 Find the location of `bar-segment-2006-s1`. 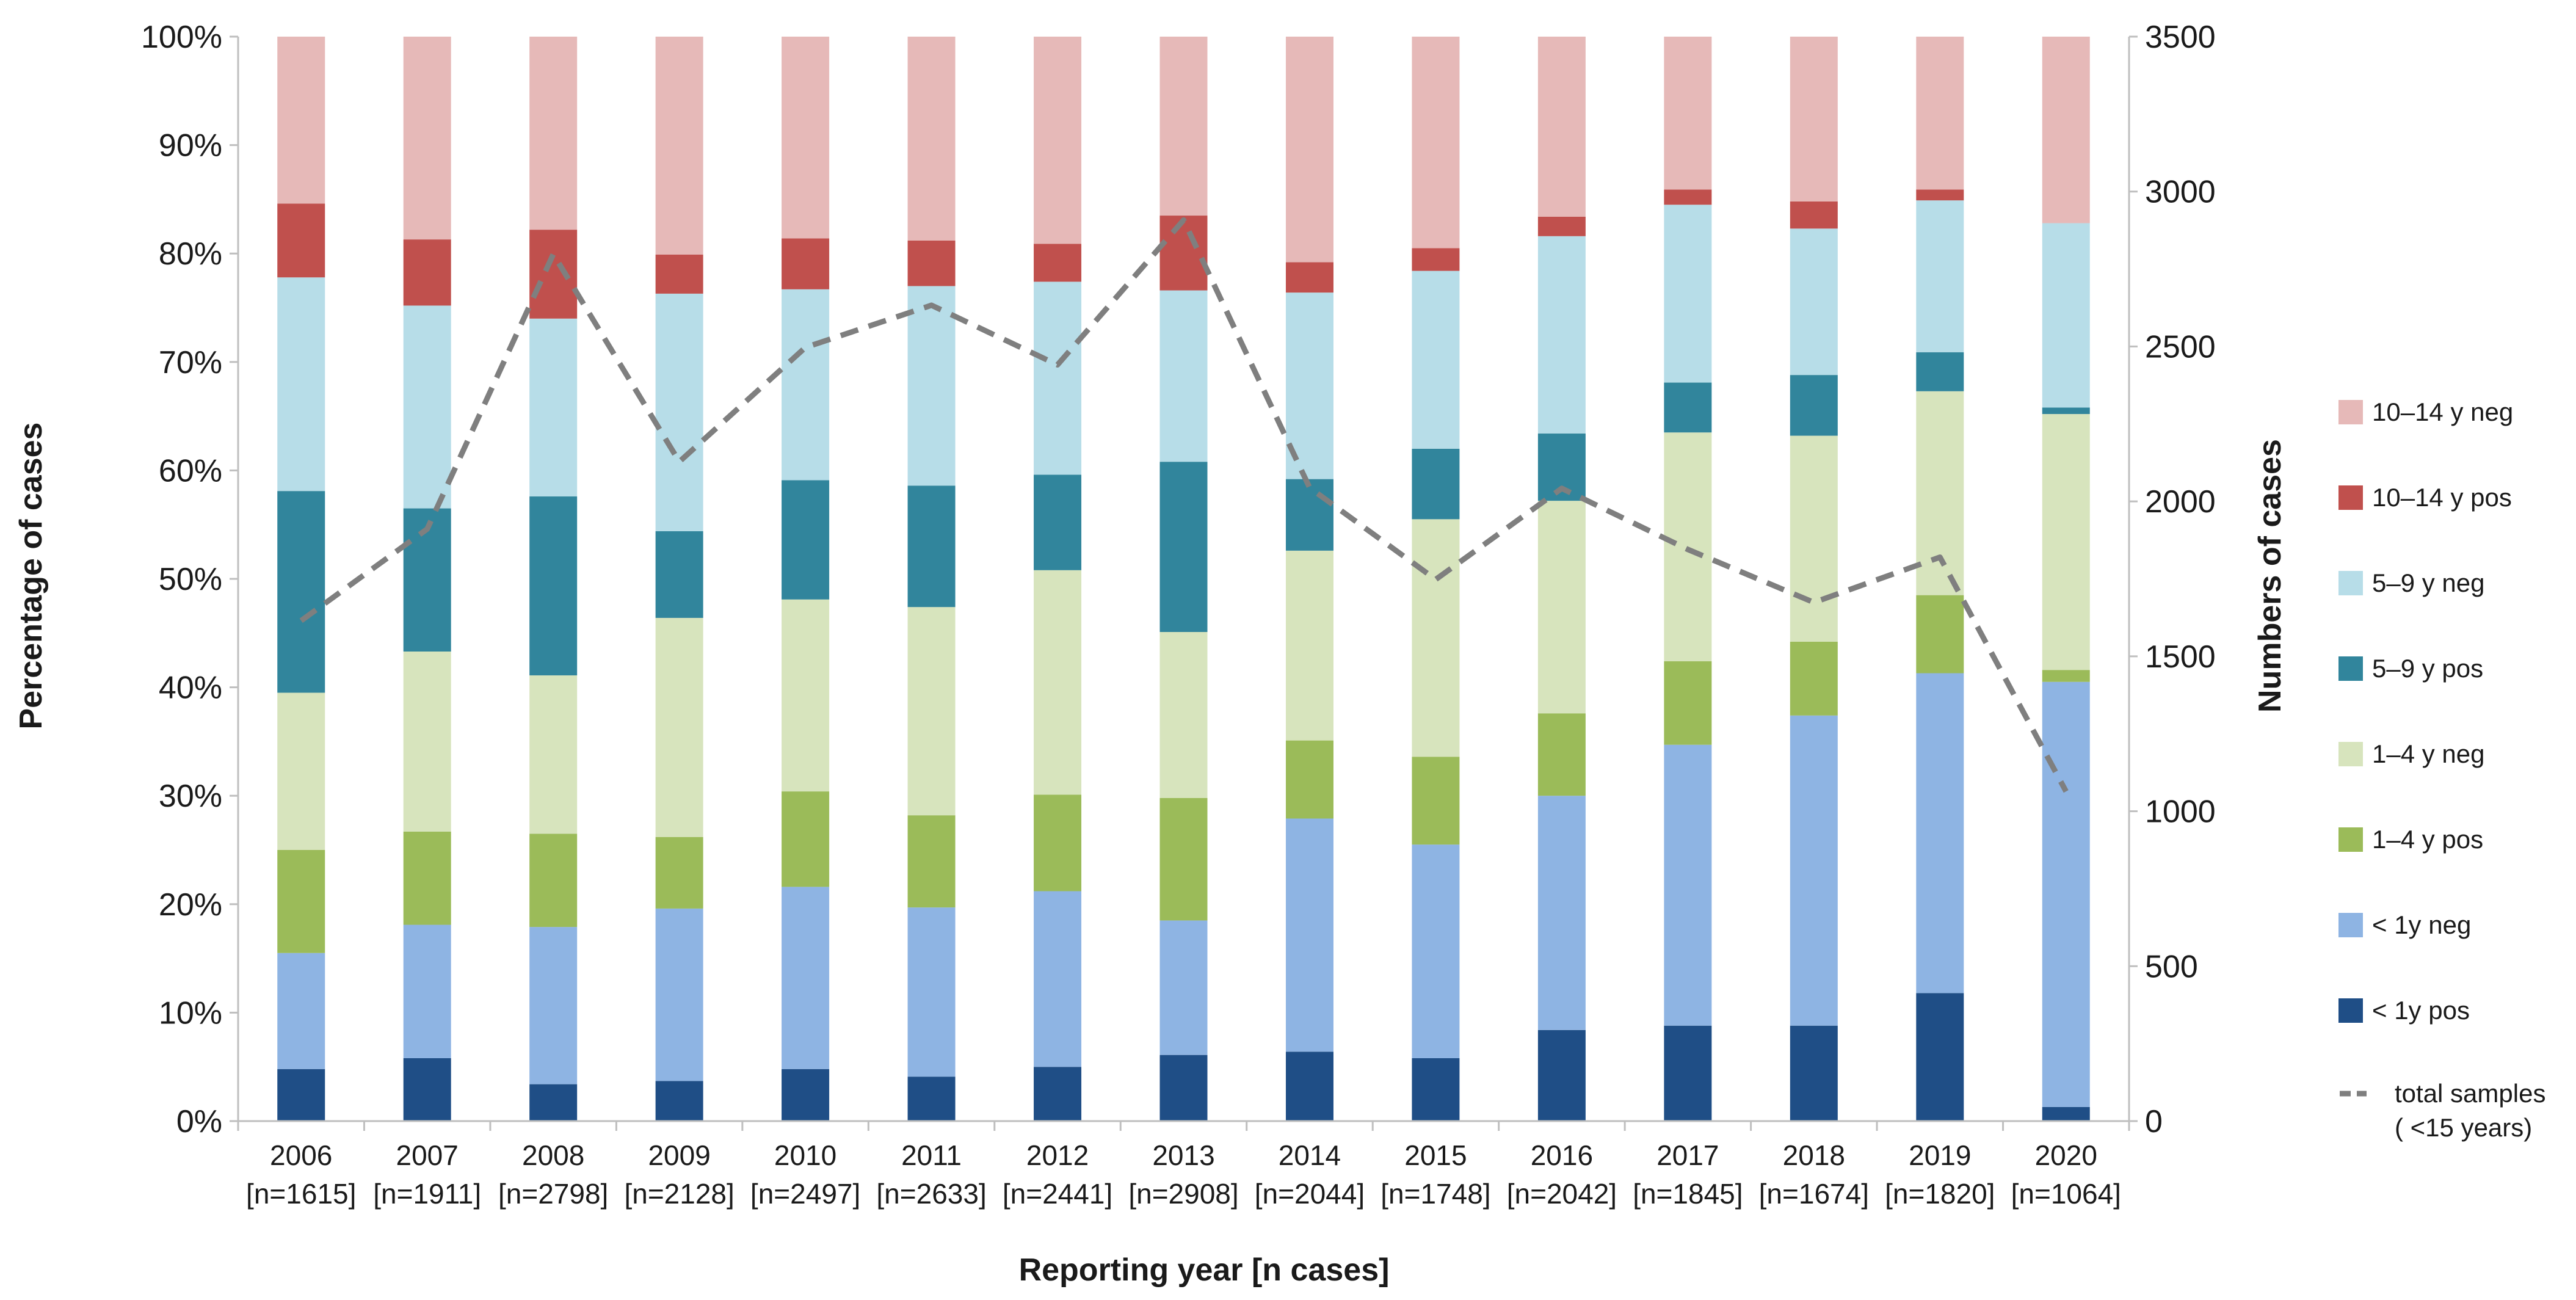

bar-segment-2006-s1 is located at coordinates (301, 1011).